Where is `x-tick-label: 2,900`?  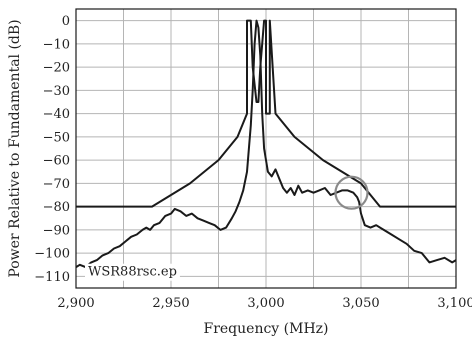 x-tick-label: 2,900 is located at coordinates (75, 303).